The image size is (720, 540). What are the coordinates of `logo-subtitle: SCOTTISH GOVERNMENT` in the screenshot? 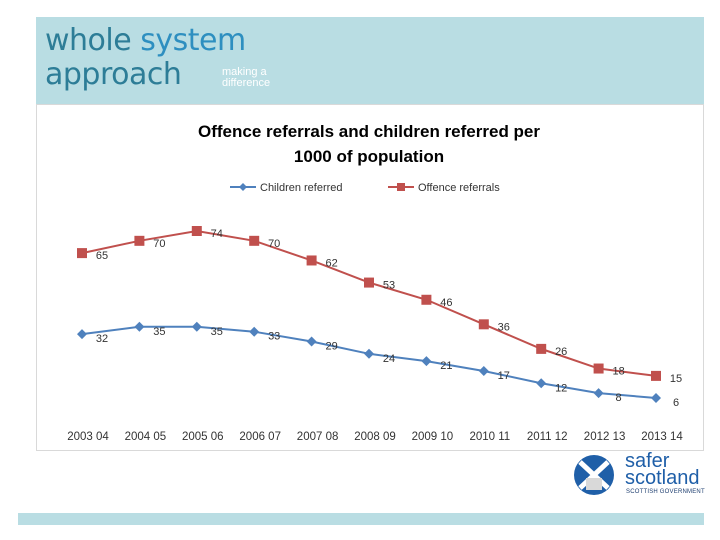 It's located at (665, 492).